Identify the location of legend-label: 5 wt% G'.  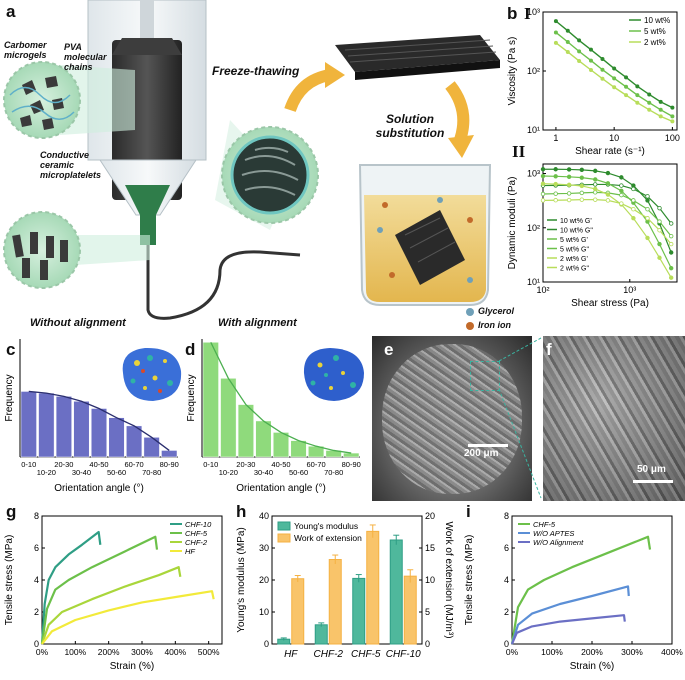
(574, 240).